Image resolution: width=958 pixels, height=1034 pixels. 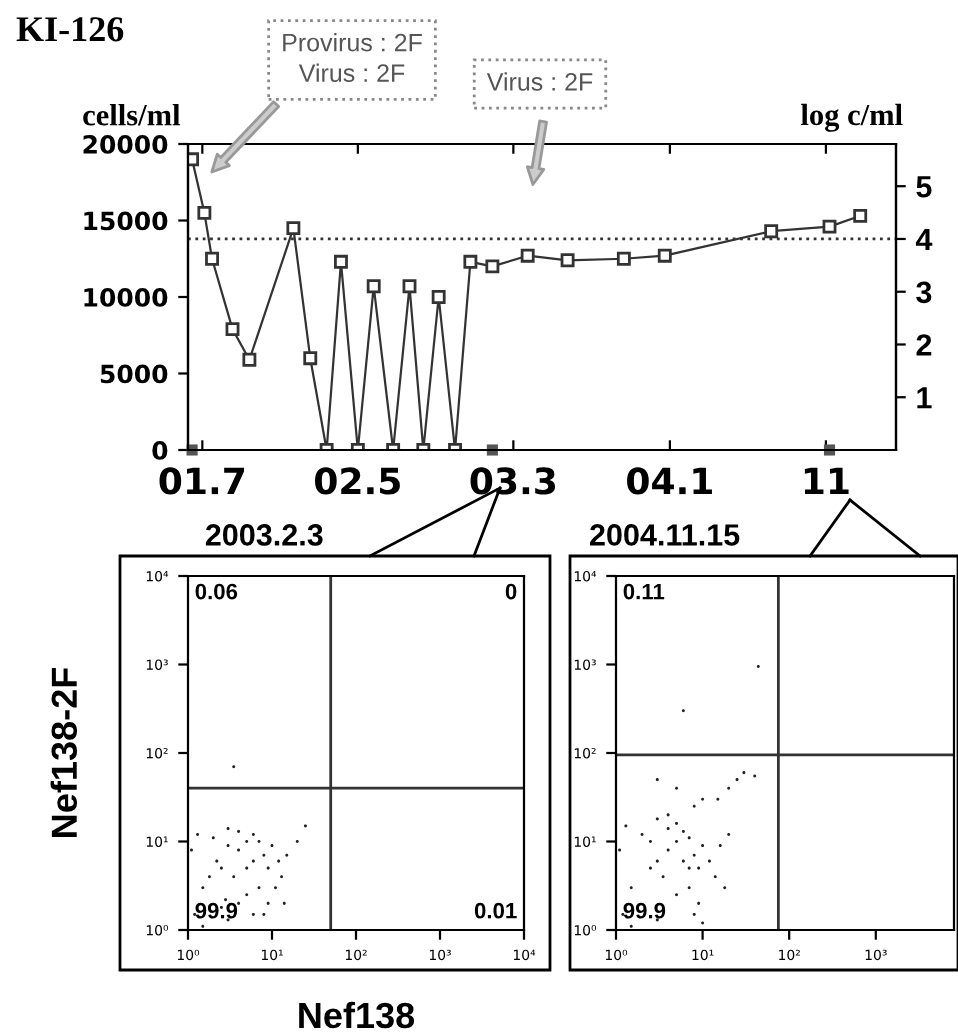 I want to click on text: Provirus : 2F Virus : 2F, so click(x=352, y=57).